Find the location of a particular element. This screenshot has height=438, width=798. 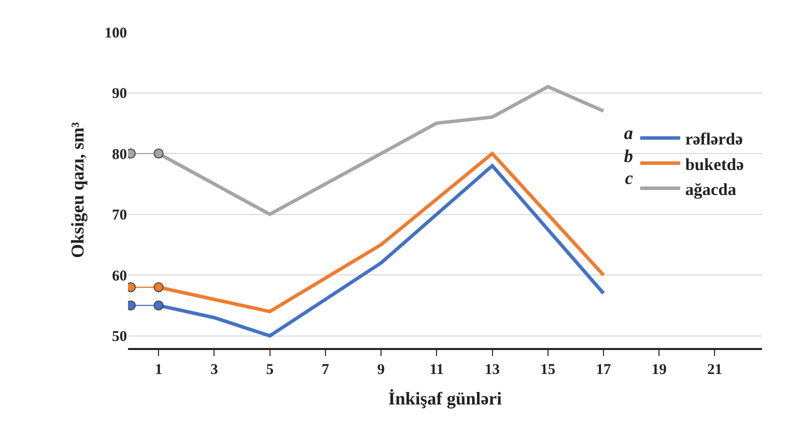

legend-label: rəflərdə is located at coordinates (714, 139).